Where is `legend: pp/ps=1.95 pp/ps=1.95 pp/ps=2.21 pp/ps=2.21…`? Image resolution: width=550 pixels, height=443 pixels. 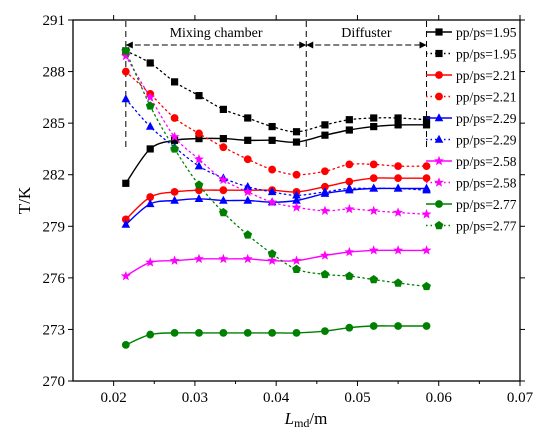 legend: pp/ps=1.95 pp/ps=1.95 pp/ps=2.21 pp/ps=2.21… is located at coordinates (471, 129).